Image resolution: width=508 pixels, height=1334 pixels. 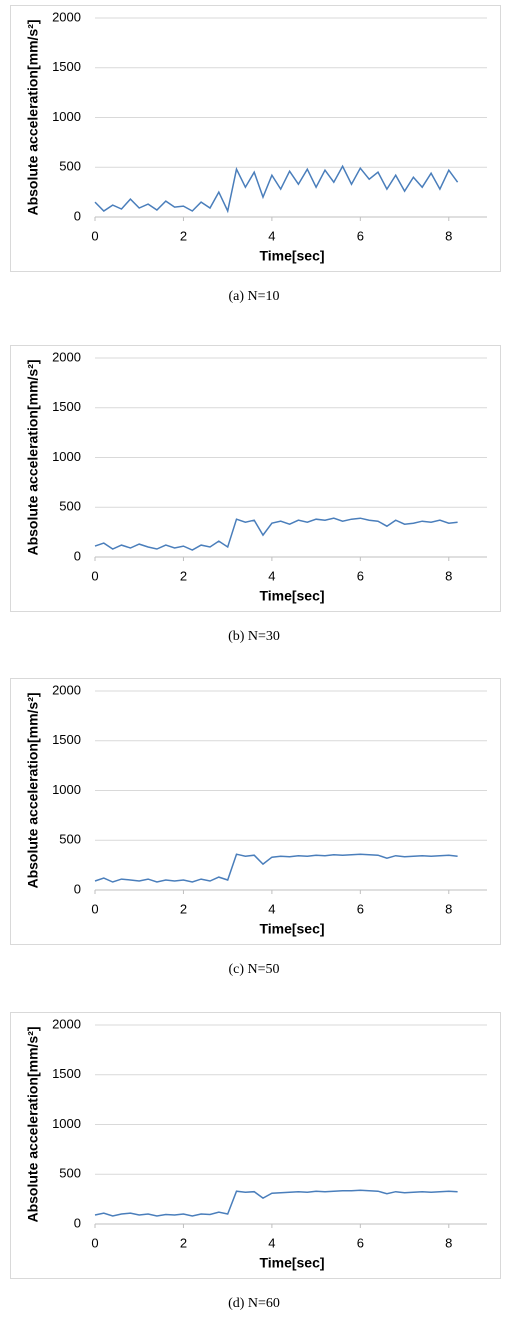 What do you see at coordinates (253, 296) in the screenshot?
I see `caption: (a) N=10` at bounding box center [253, 296].